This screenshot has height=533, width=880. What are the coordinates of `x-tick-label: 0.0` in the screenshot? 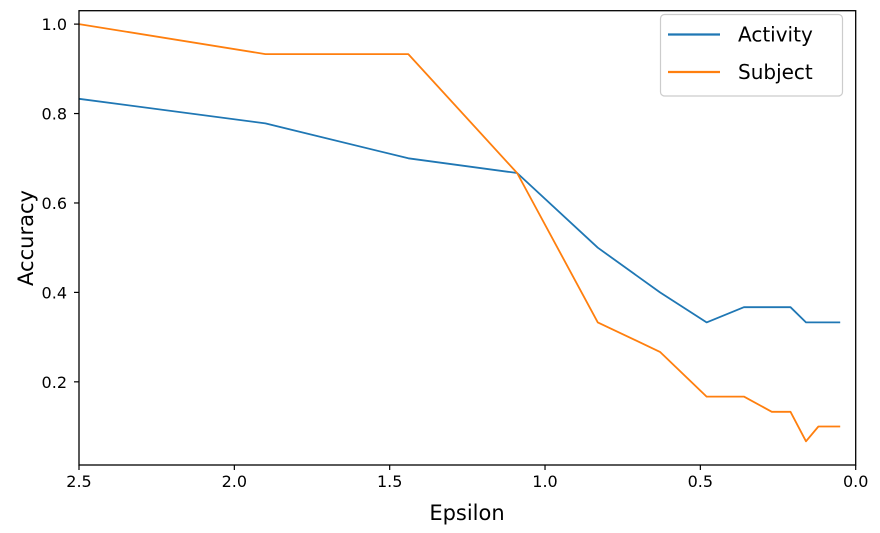 It's located at (855, 481).